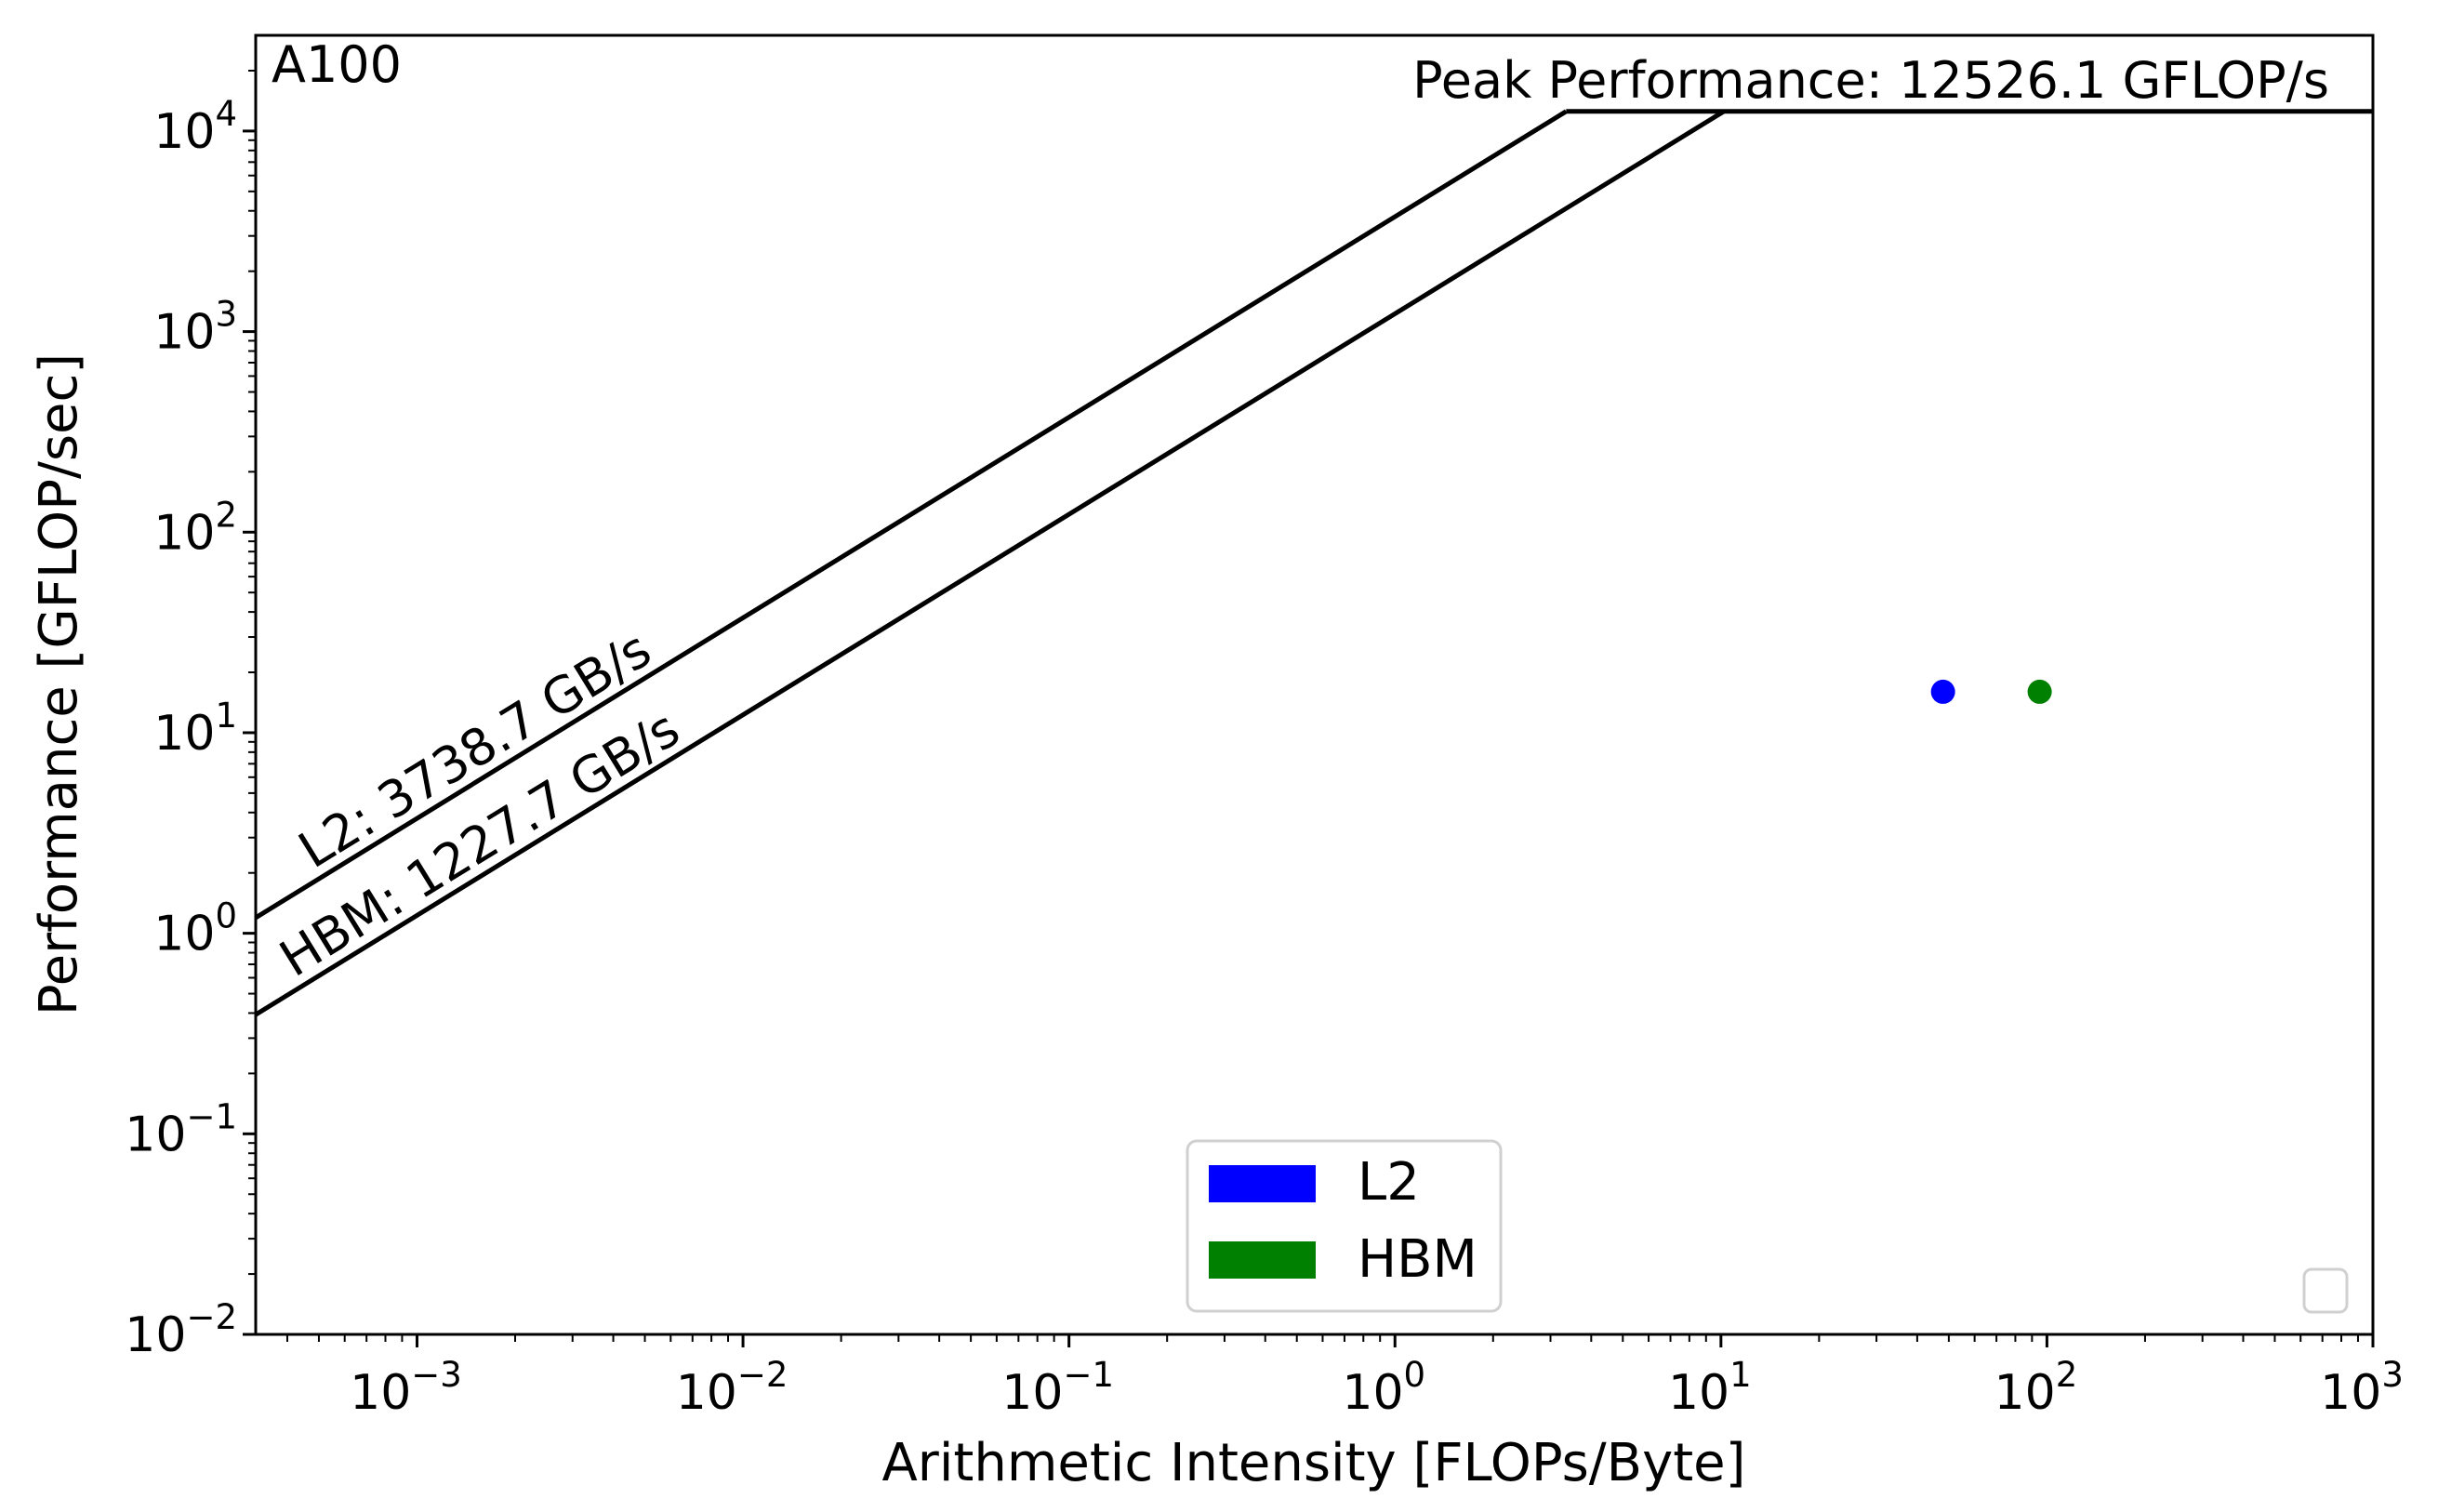  Describe the element at coordinates (2362, 1388) in the screenshot. I see `x-tick-label: 10³` at that location.